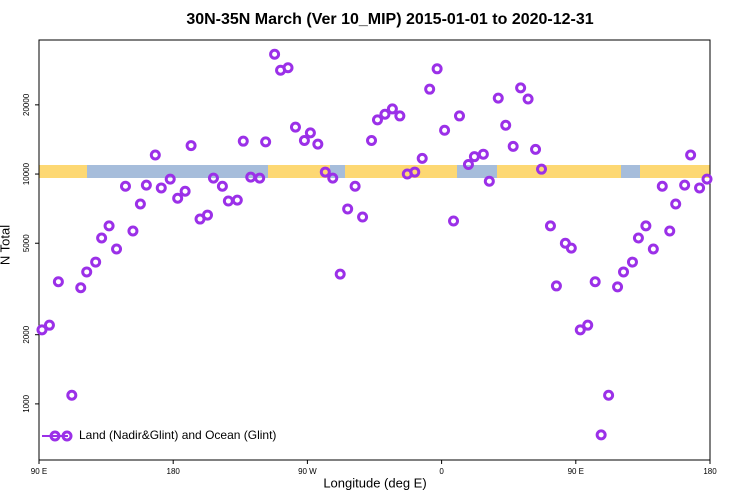 This screenshot has height=500, width=750. Describe the element at coordinates (26, 403) in the screenshot. I see `y-tick-label: 1000` at that location.